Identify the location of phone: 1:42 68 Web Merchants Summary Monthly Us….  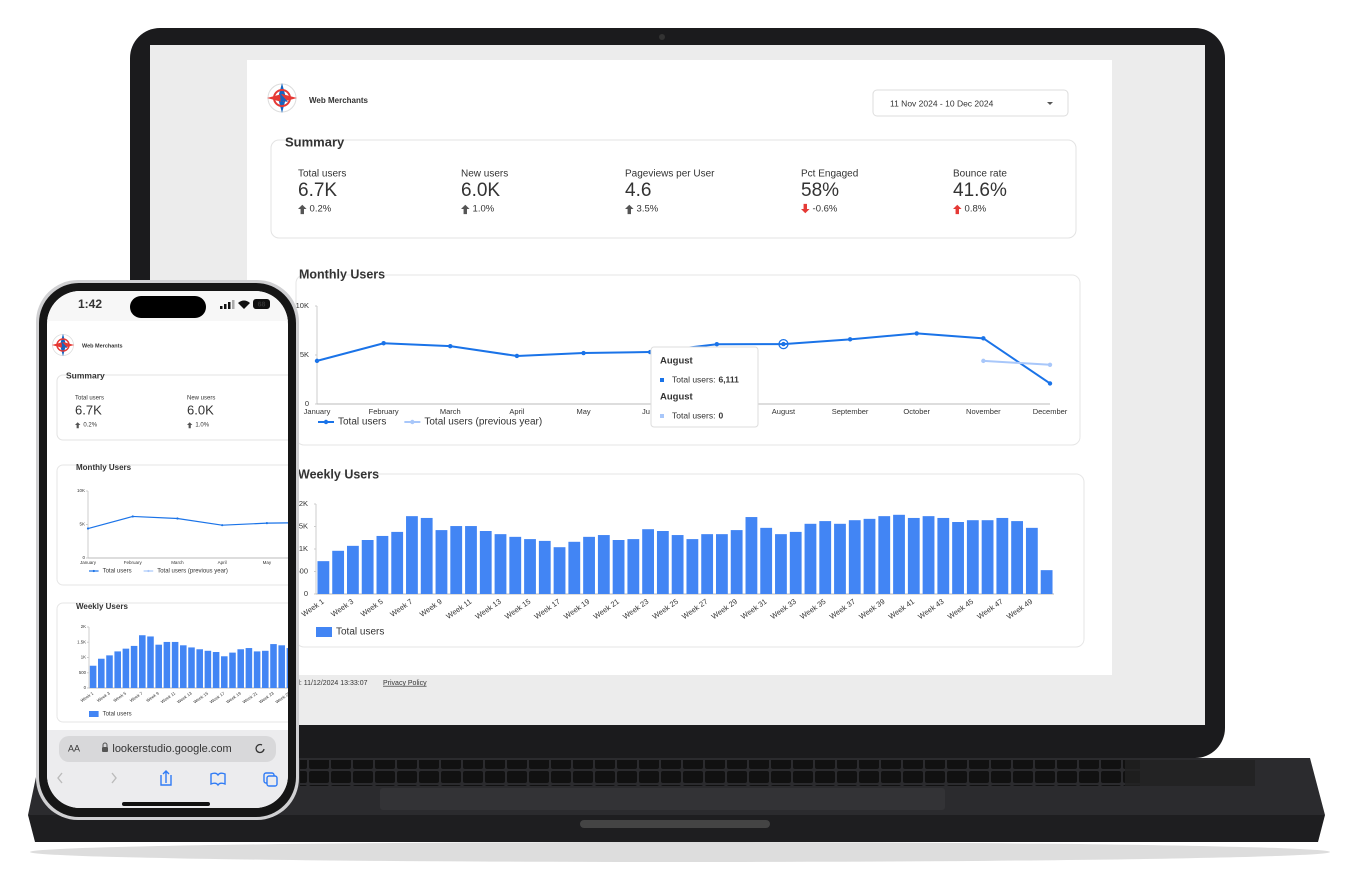
(167, 550).